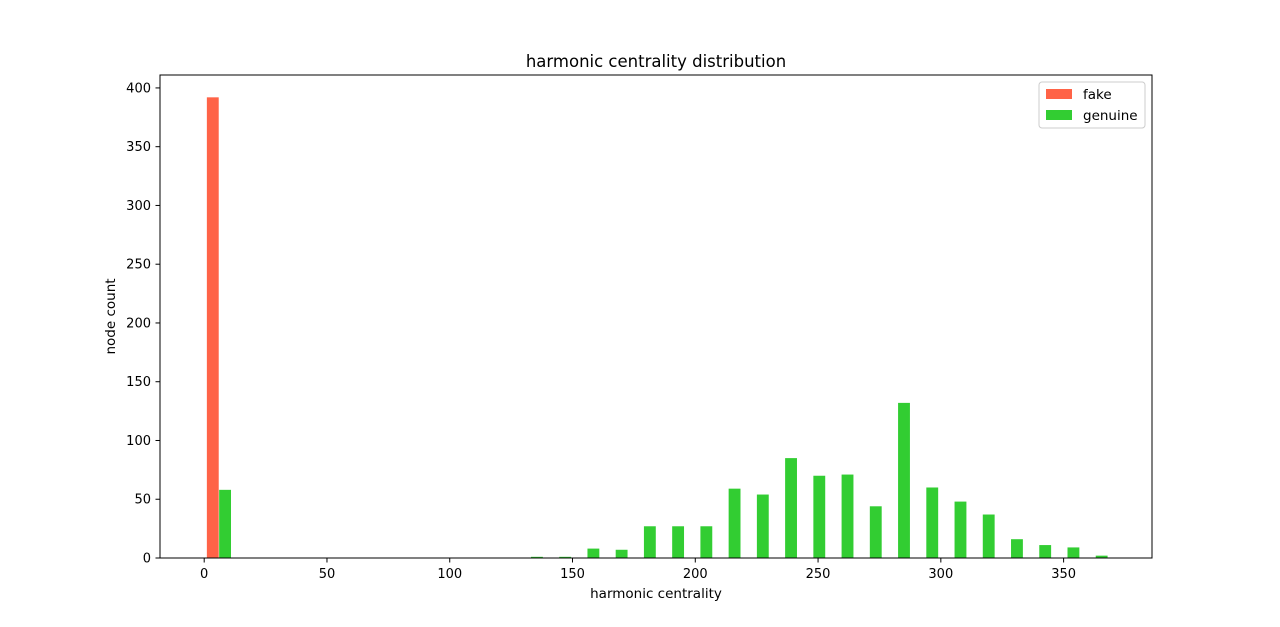  Describe the element at coordinates (818, 574) in the screenshot. I see `x-tick-label: 250` at that location.